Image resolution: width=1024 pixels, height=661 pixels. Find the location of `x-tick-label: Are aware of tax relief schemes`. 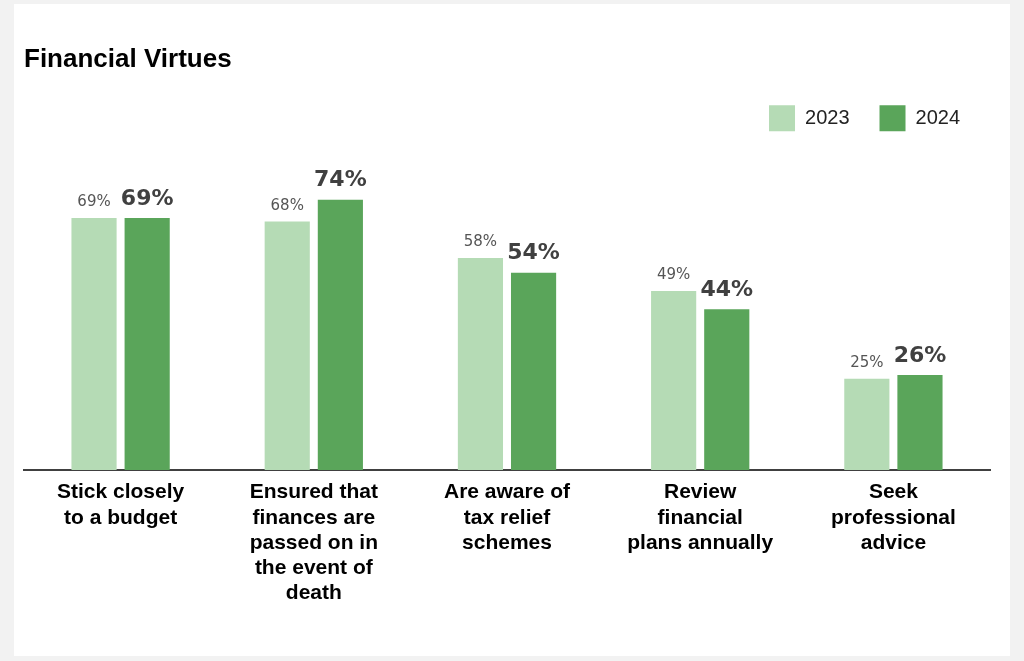

x-tick-label: Are aware of tax relief schemes is located at coordinates (507, 516).